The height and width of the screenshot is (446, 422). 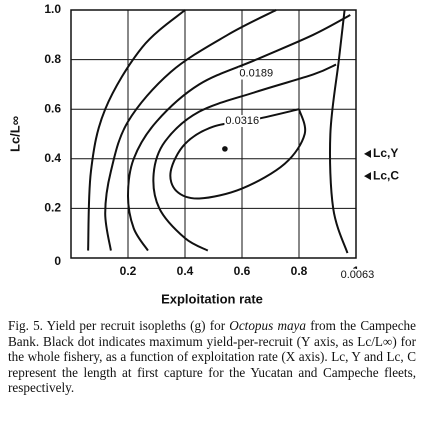 I want to click on marker-label: Lc,Y, so click(x=385, y=153).